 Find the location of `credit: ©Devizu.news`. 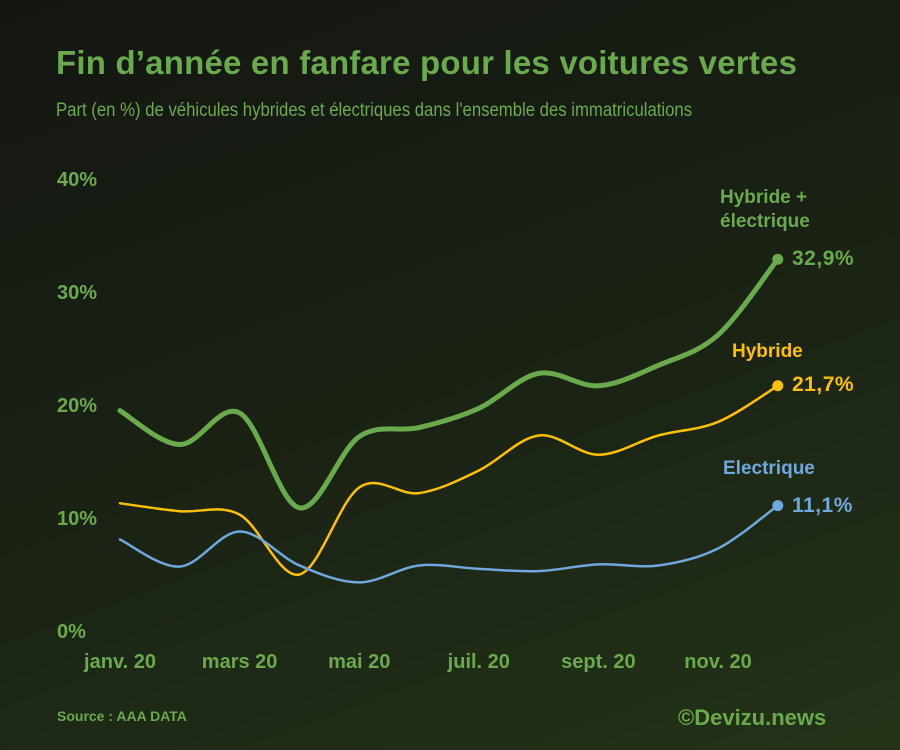

credit: ©Devizu.news is located at coordinates (752, 717).